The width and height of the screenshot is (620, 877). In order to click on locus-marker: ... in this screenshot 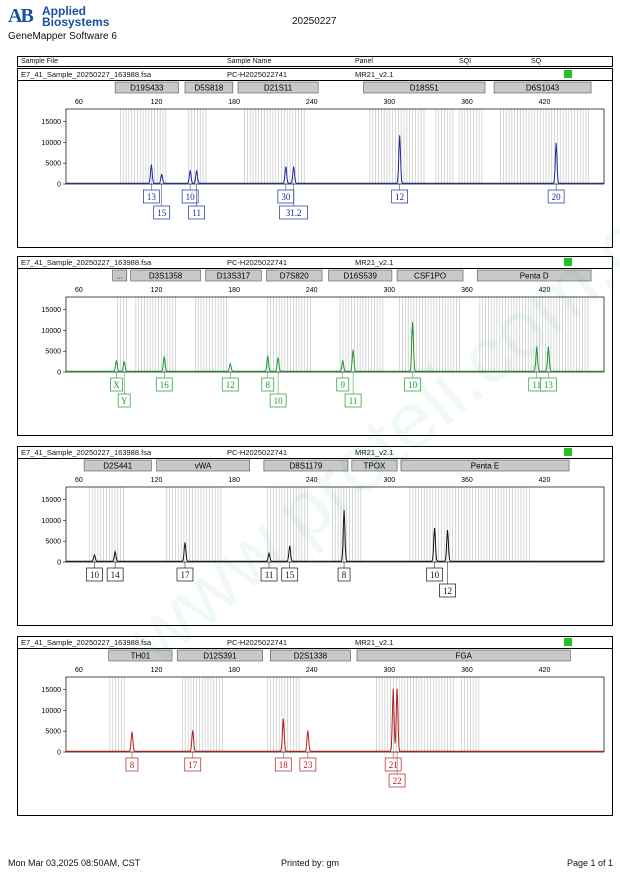, I will do `click(120, 275)`.